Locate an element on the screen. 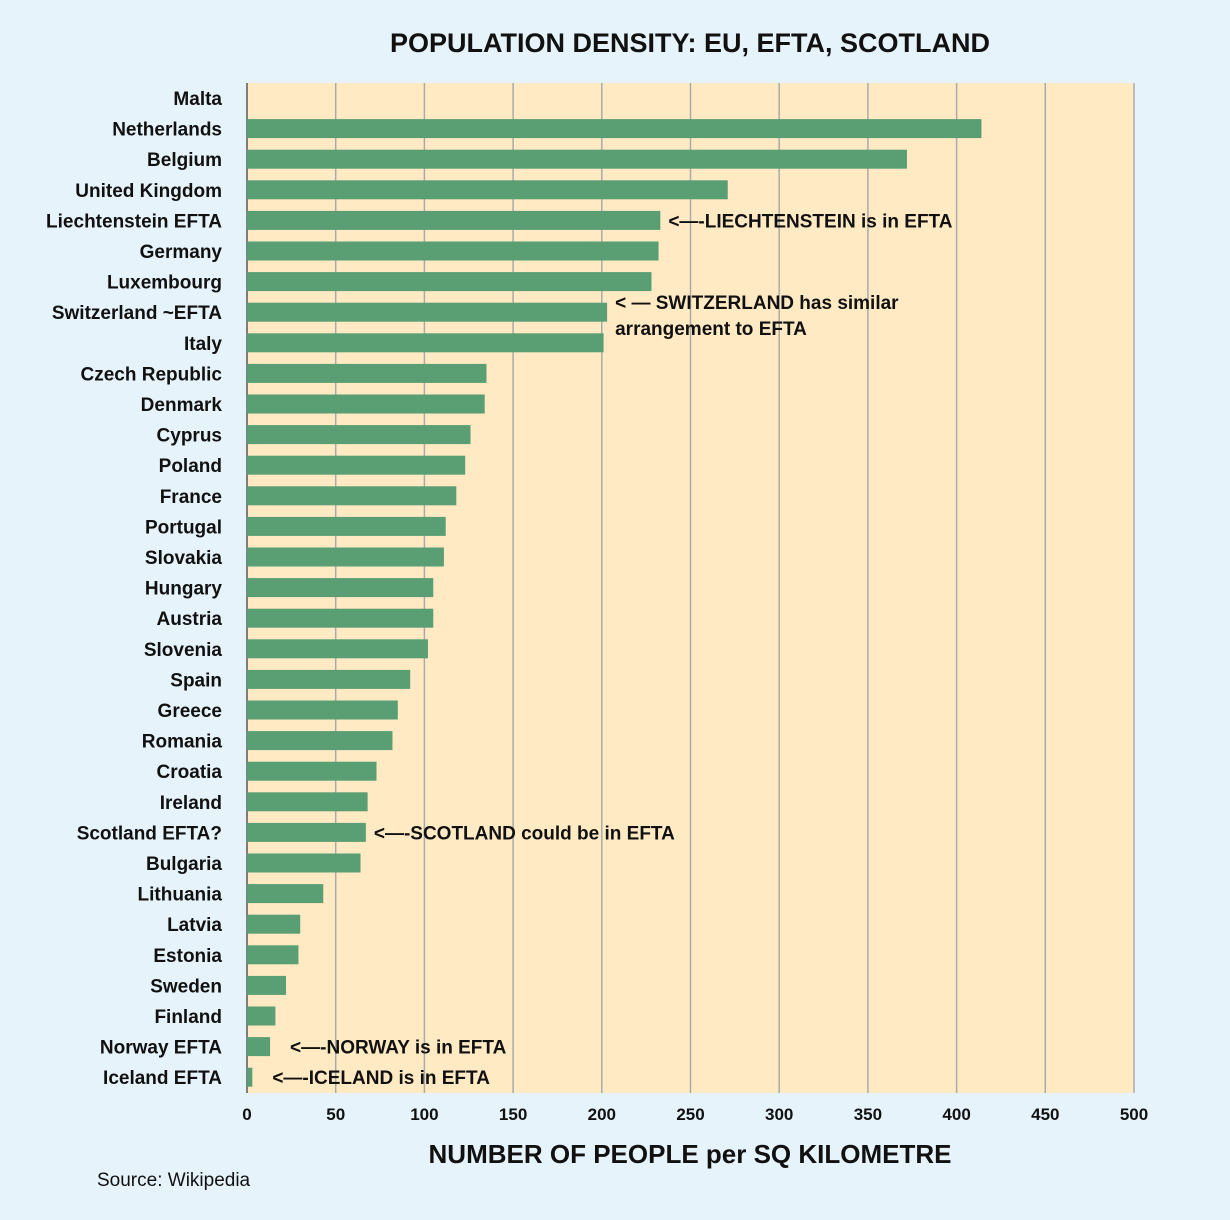 The width and height of the screenshot is (1230, 1220). annotation: < — SWITZERLAND has similar is located at coordinates (757, 303).